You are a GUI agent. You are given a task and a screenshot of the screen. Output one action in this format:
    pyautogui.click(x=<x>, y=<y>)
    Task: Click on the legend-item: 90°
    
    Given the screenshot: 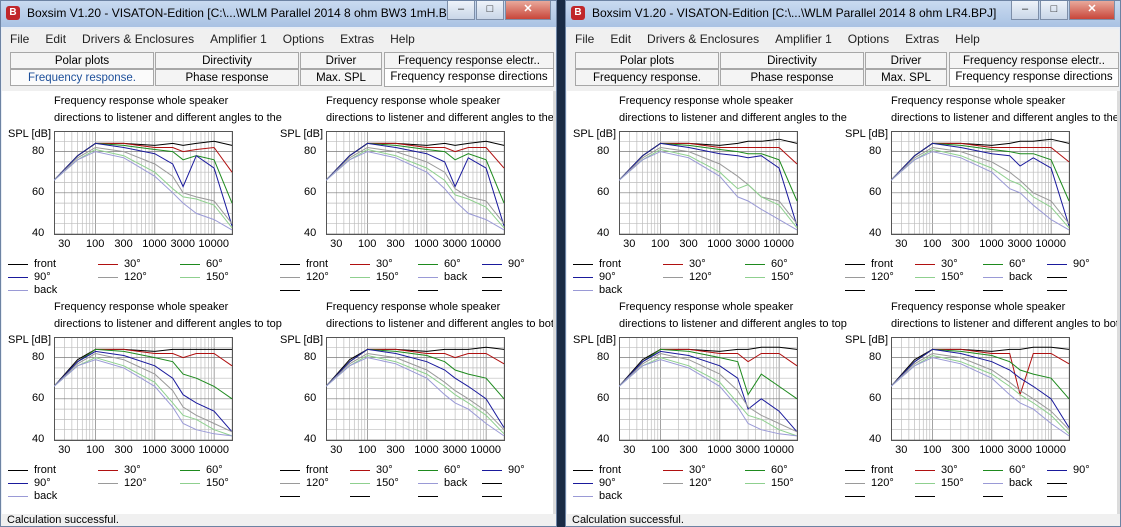 What is the action you would take?
    pyautogui.click(x=1068, y=470)
    